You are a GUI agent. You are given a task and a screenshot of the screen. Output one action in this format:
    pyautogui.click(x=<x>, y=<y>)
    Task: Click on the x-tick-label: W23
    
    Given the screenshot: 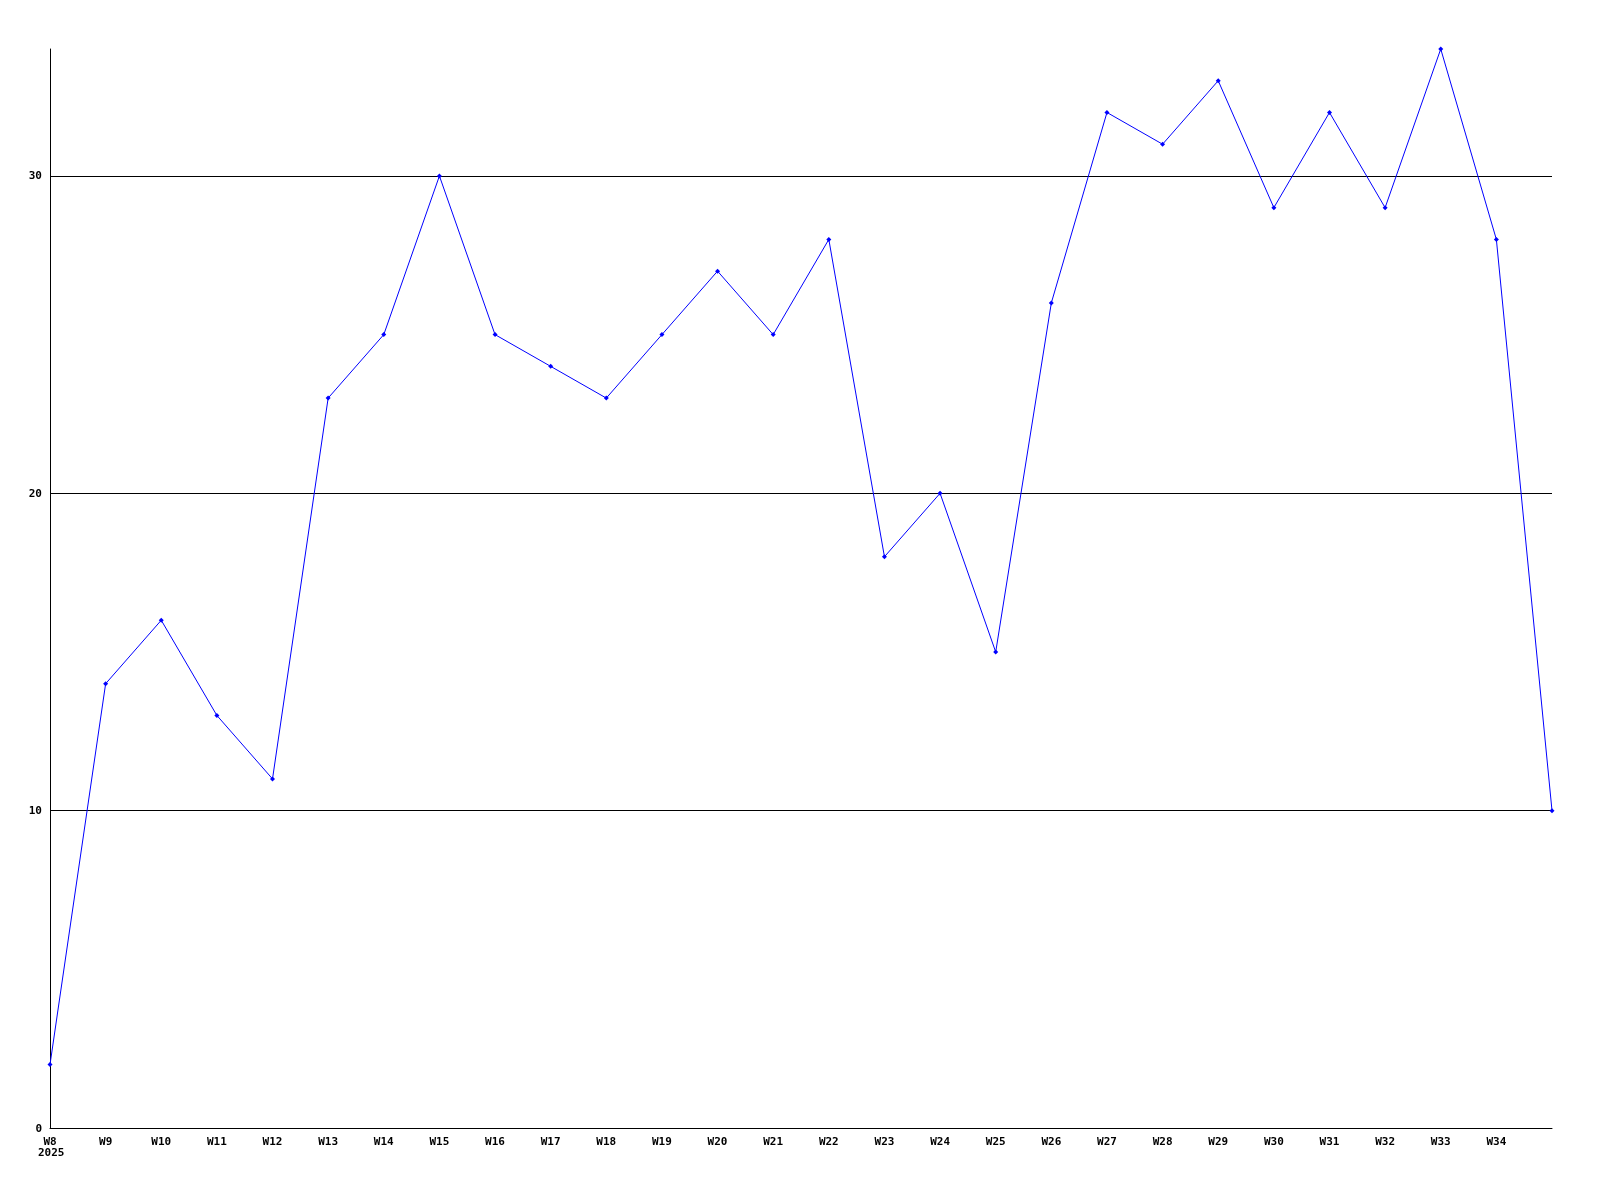 What is the action you would take?
    pyautogui.click(x=884, y=1141)
    